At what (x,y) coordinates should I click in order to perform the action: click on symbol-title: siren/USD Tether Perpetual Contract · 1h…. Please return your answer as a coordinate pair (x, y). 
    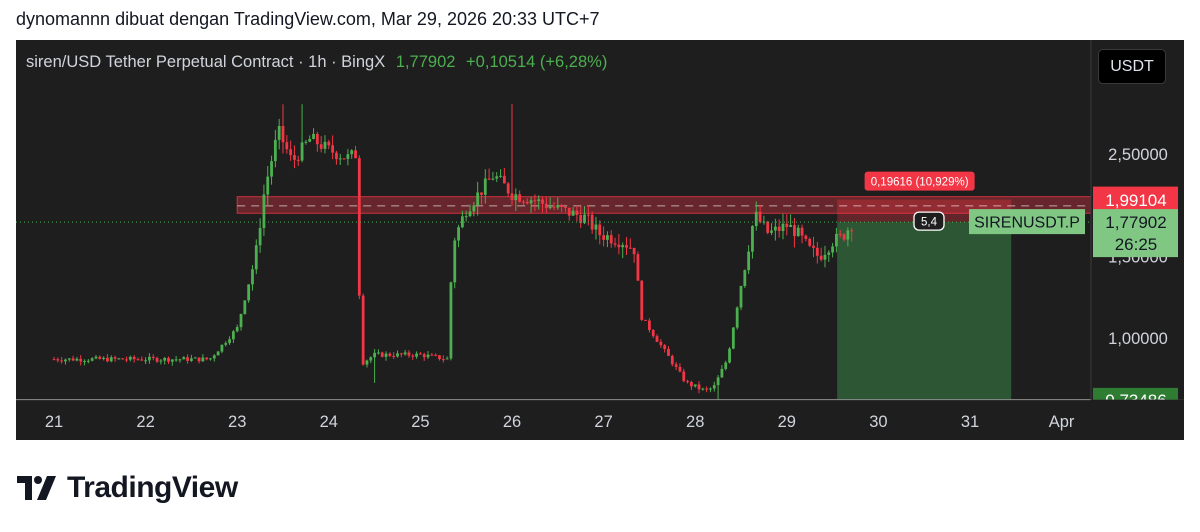
    Looking at the image, I should click on (206, 62).